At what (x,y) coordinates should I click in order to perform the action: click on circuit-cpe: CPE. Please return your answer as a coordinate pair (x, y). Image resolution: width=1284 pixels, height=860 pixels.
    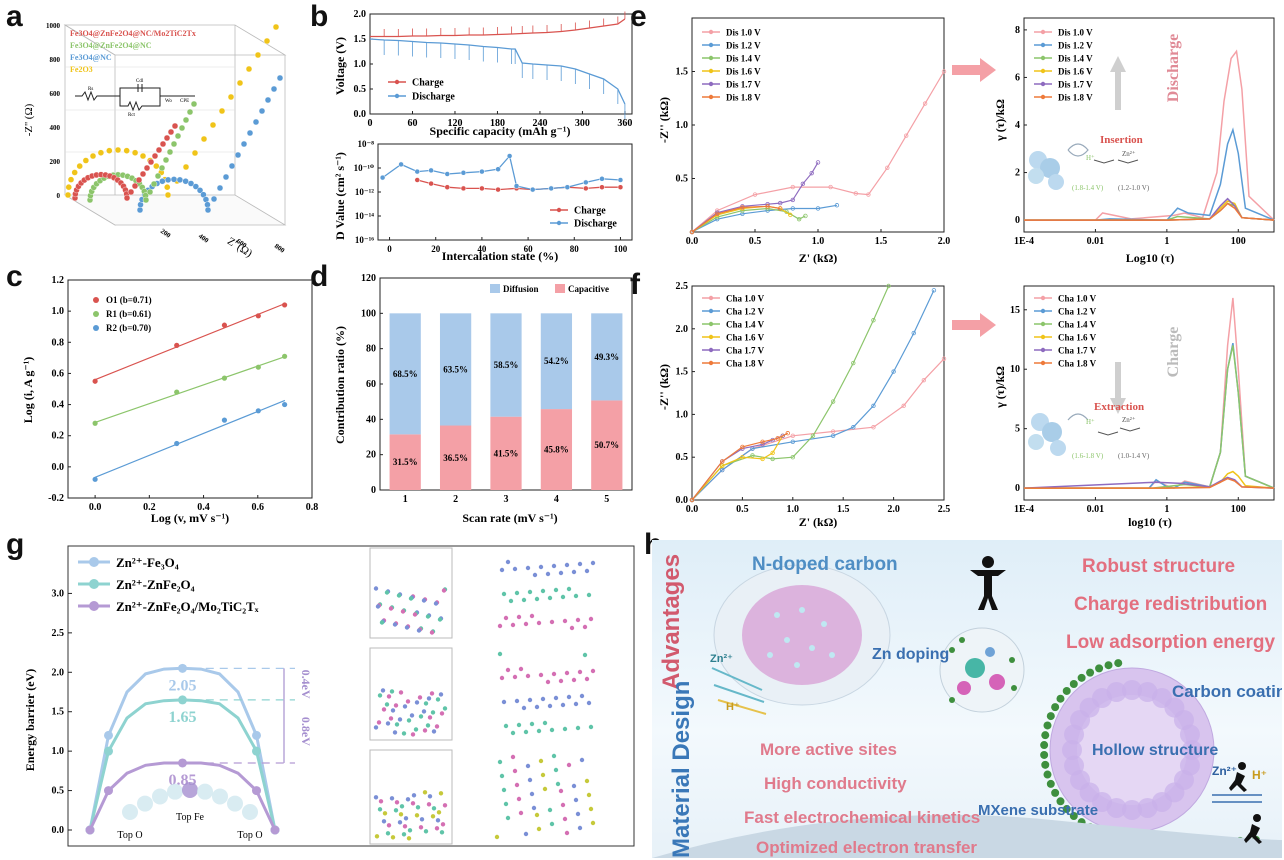
    Looking at the image, I should click on (184, 101).